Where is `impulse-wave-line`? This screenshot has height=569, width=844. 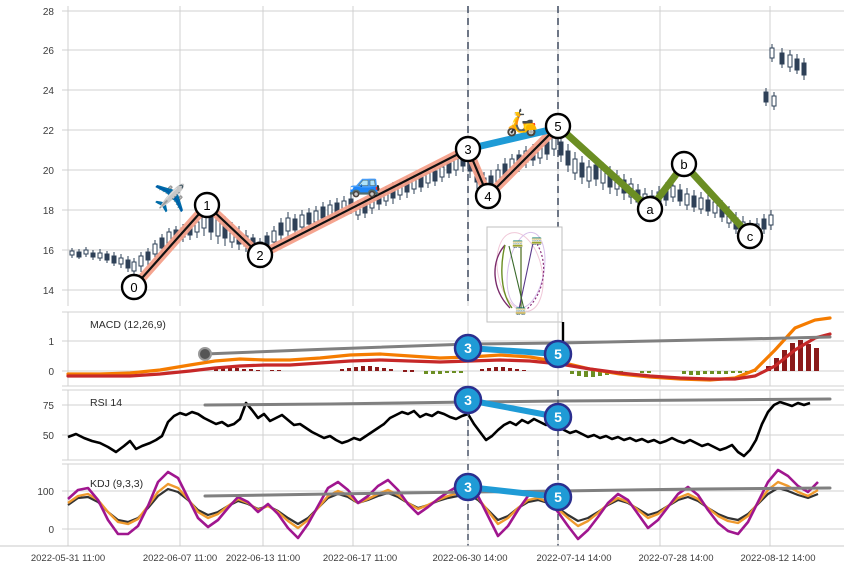 impulse-wave-line is located at coordinates (346, 206).